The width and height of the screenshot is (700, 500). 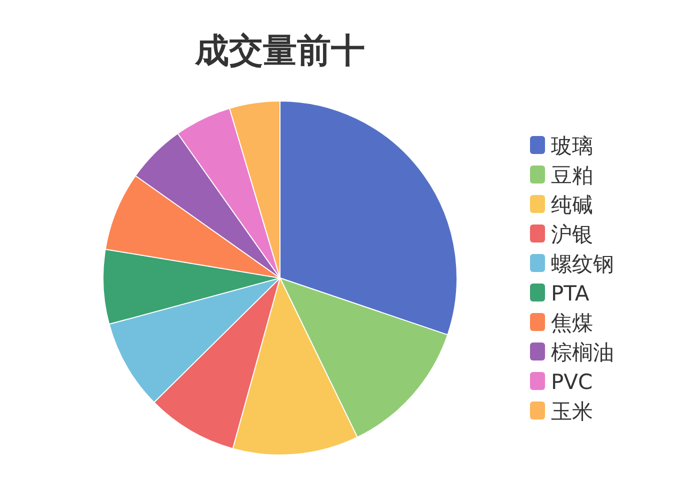 What do you see at coordinates (572, 412) in the screenshot?
I see `legend-label: 玉米` at bounding box center [572, 412].